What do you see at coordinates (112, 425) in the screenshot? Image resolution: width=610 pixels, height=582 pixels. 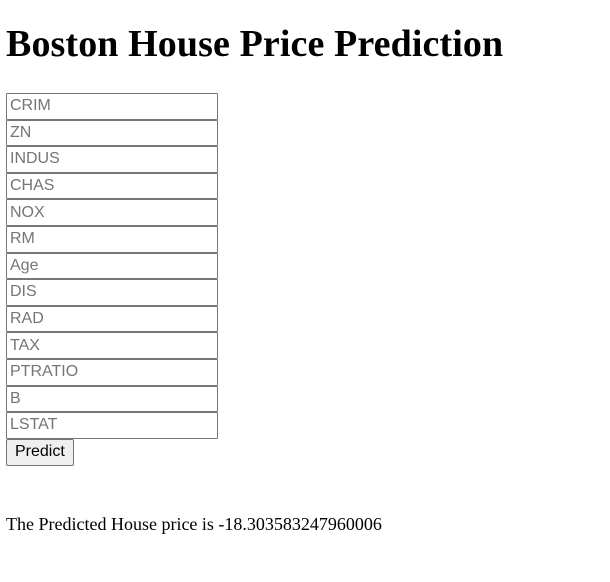 I see `lstat-input` at bounding box center [112, 425].